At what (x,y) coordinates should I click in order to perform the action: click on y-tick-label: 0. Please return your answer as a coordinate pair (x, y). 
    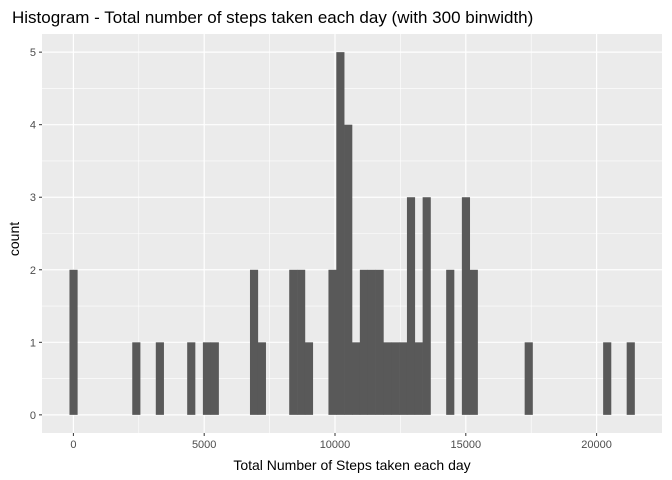
    Looking at the image, I should click on (33, 416).